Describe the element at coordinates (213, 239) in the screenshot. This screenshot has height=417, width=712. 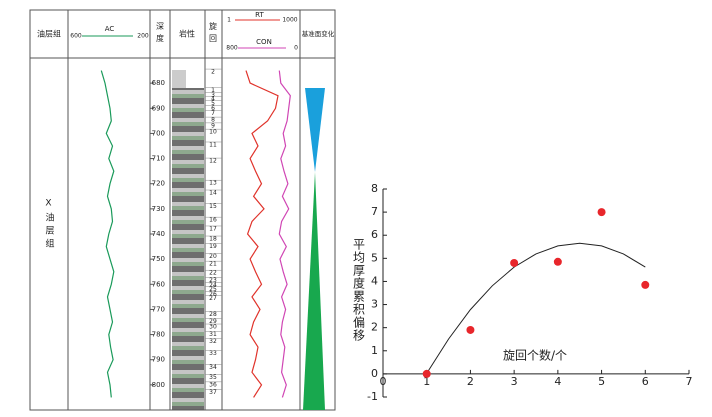
I see `layer-label: 18` at that location.